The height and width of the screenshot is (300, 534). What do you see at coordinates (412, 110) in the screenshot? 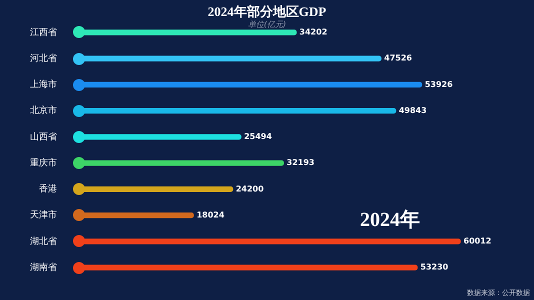
I see `data-label: 49843` at bounding box center [412, 110].